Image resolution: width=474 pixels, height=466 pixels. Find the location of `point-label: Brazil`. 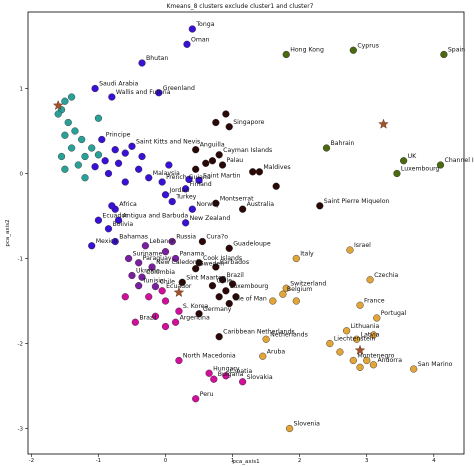

point-label: Brazil is located at coordinates (148, 317).